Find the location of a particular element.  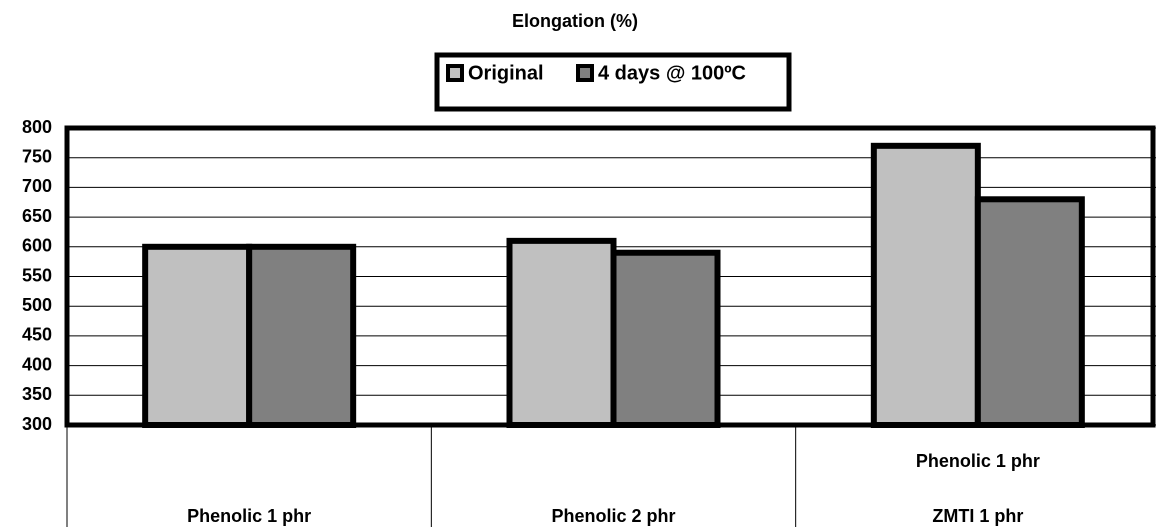

legend-label: 4 days @ 100ºC is located at coordinates (672, 73).